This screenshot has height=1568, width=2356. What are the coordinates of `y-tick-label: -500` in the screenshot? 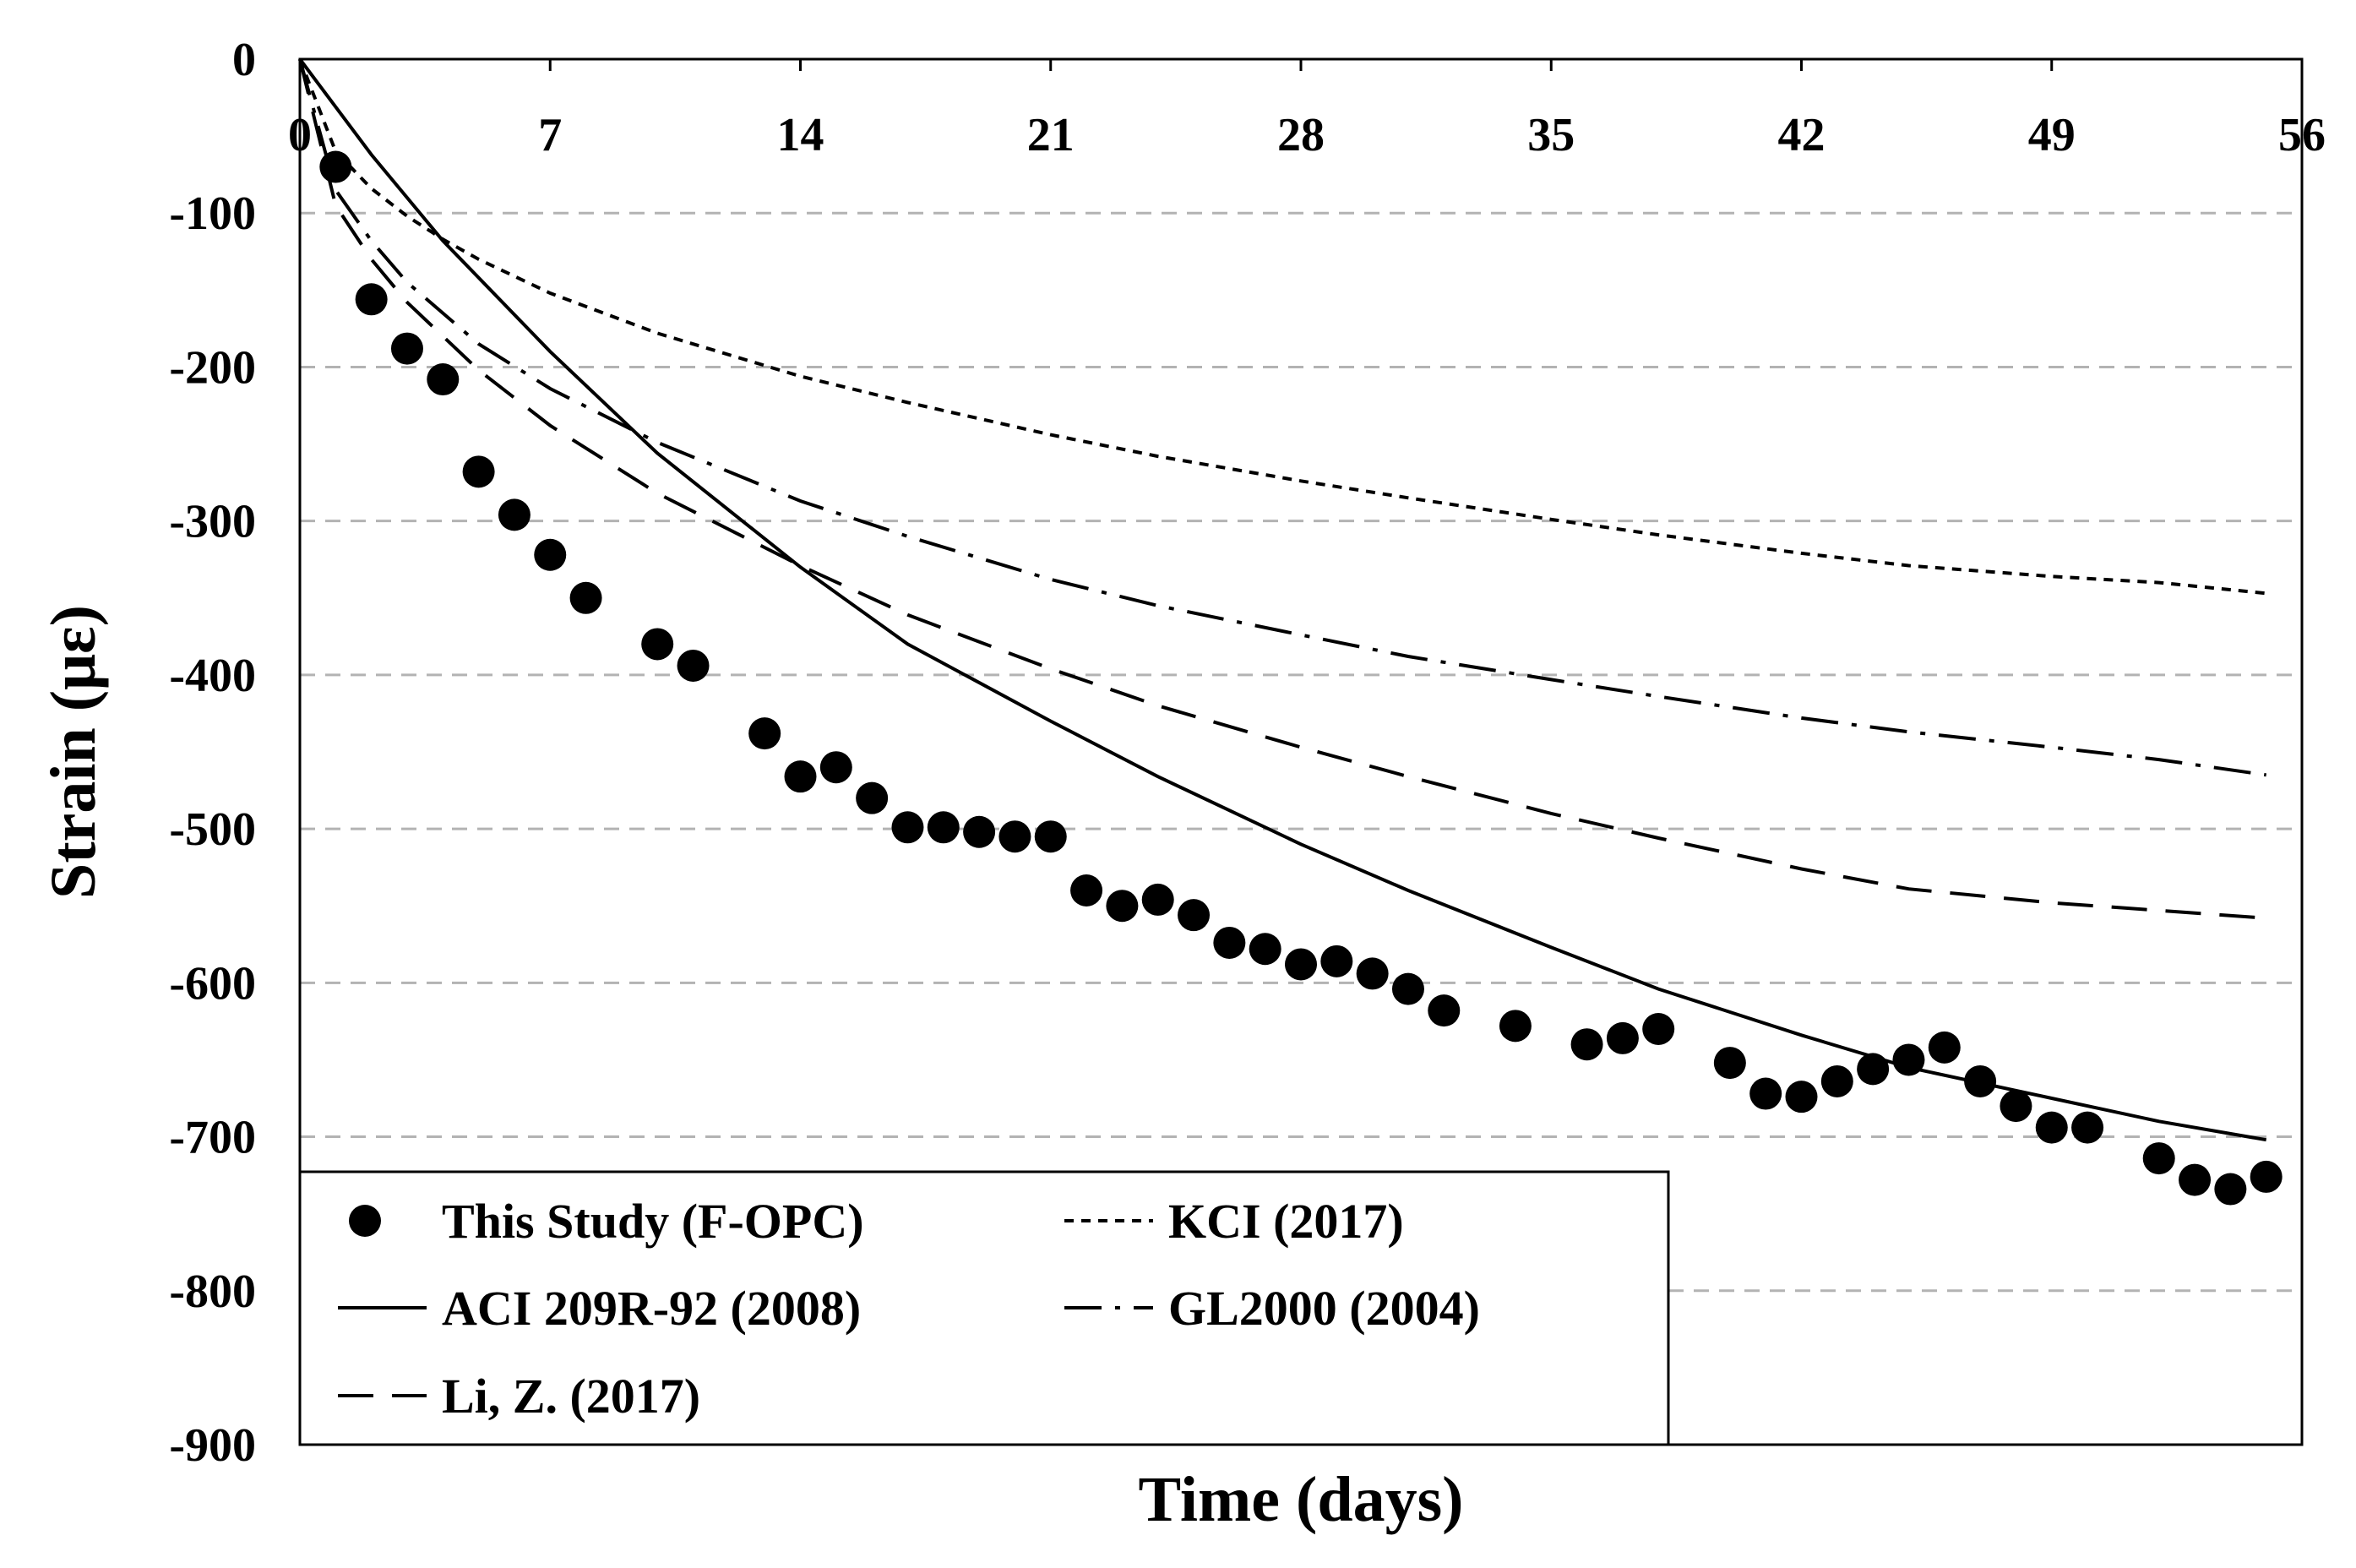 It's located at (212, 829).